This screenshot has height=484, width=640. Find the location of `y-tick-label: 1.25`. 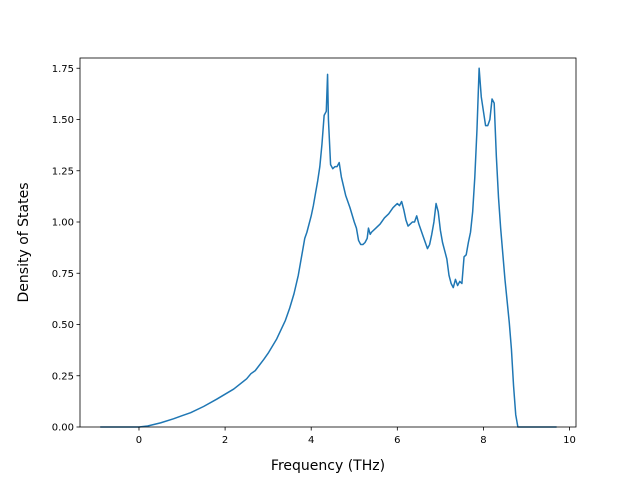

y-tick-label: 1.25 is located at coordinates (63, 171).